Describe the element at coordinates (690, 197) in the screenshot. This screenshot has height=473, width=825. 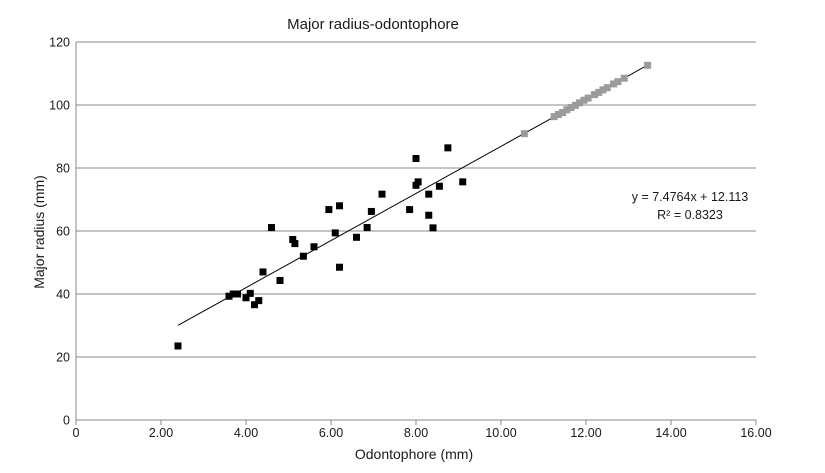
I see `trendline-equation: y = 7.4764x + 12.113` at that location.